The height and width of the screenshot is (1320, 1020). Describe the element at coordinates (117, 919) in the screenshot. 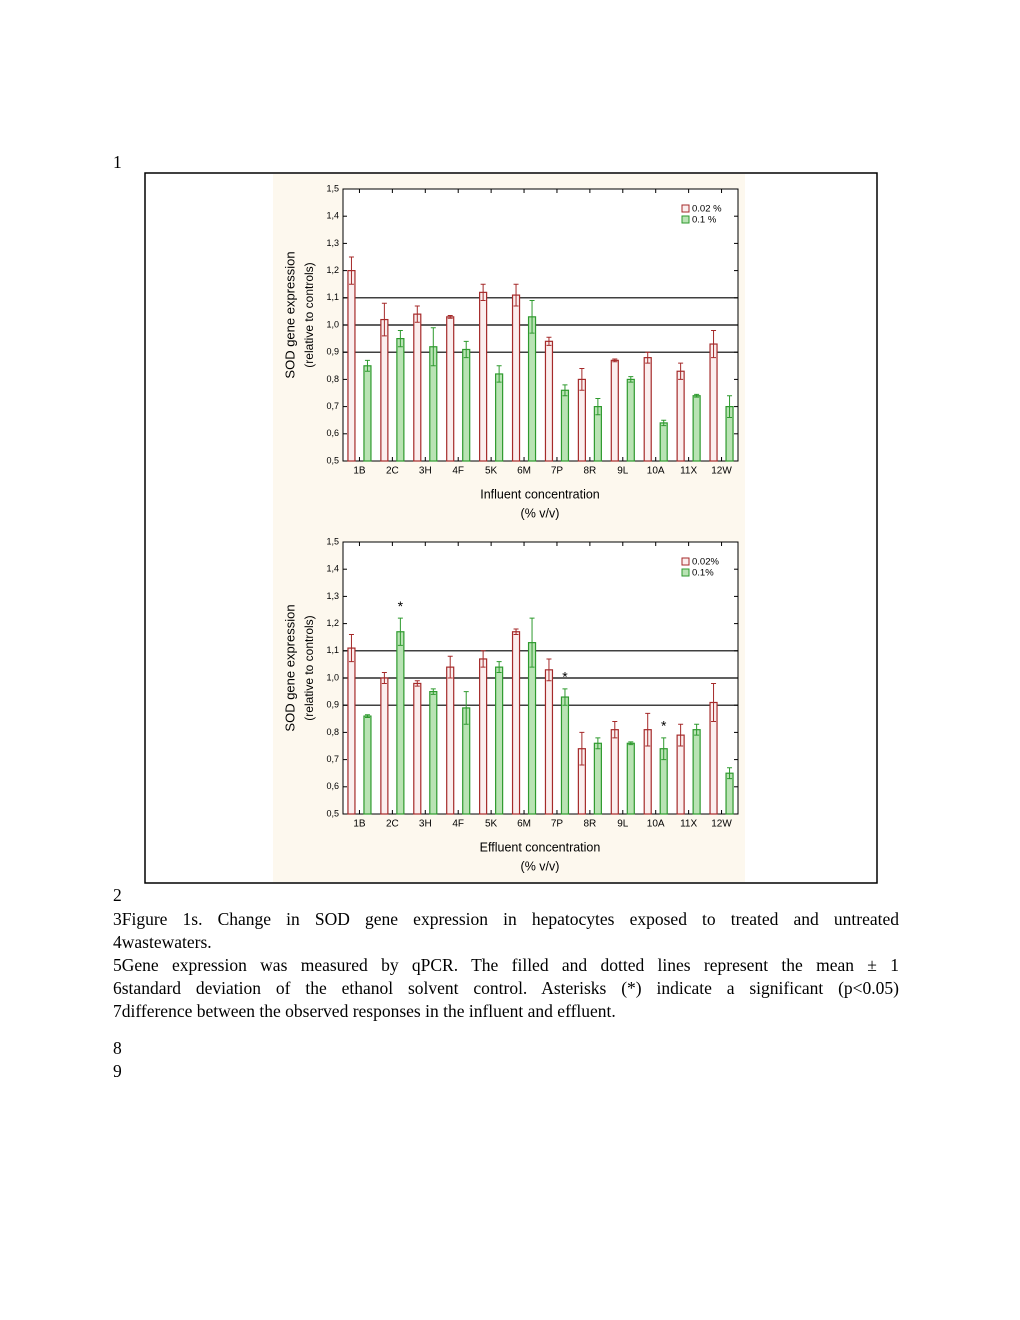

I see `line-number: 3` at that location.